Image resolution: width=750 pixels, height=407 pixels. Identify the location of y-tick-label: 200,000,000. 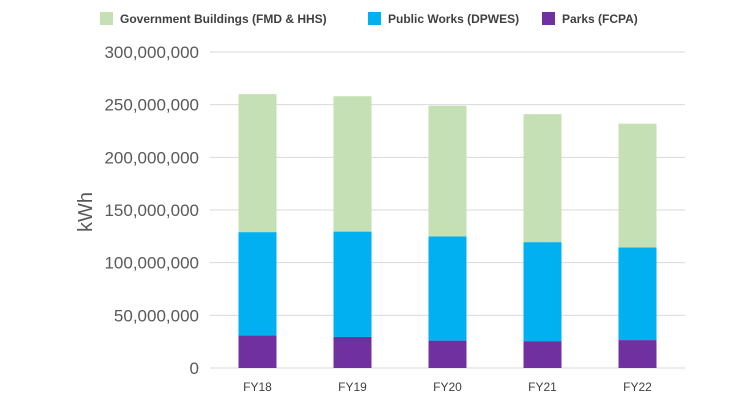
(151, 157).